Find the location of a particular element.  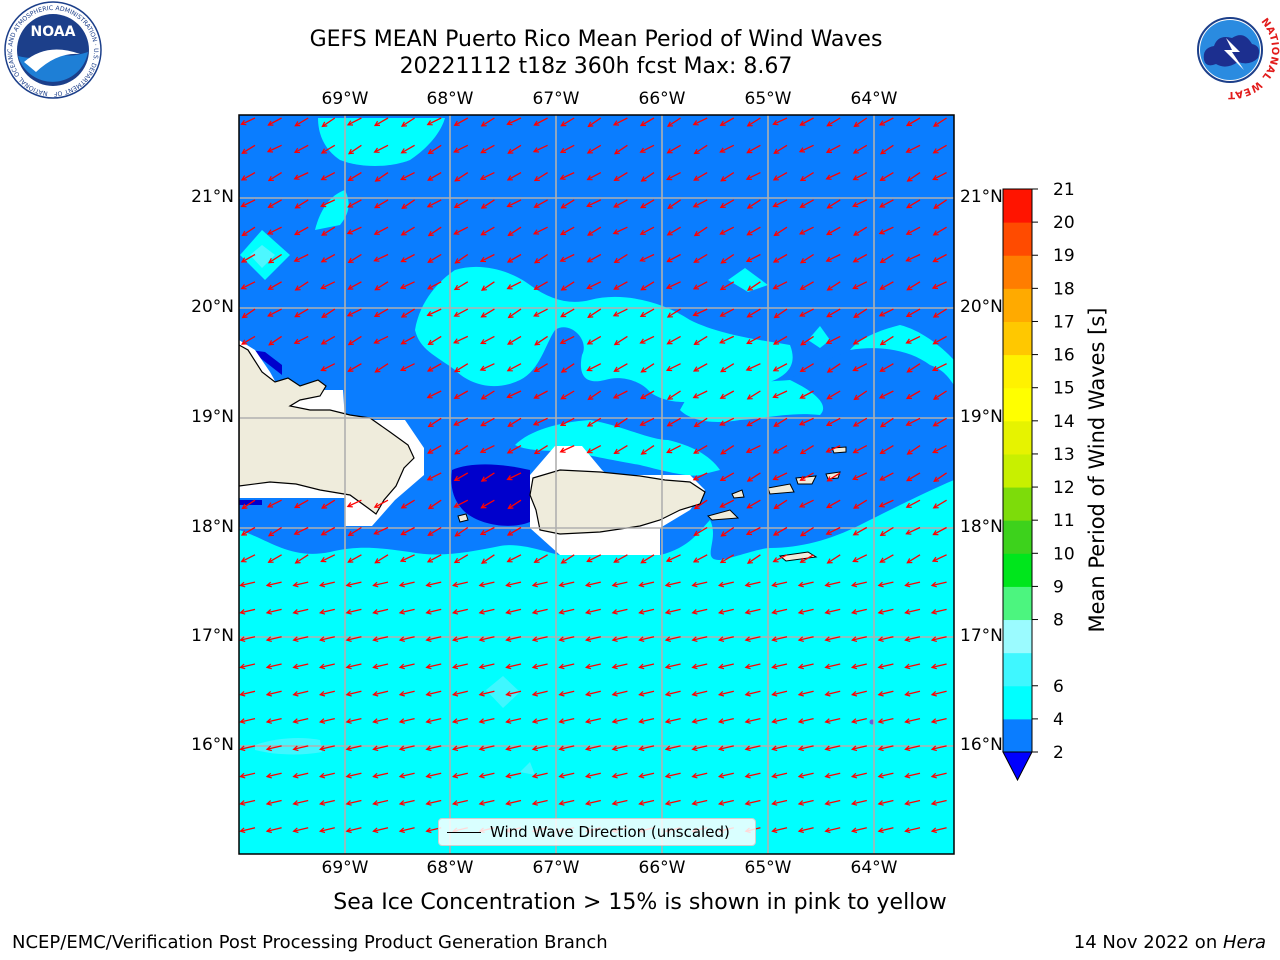

colorbar-tick-label: 4 is located at coordinates (1058, 720).